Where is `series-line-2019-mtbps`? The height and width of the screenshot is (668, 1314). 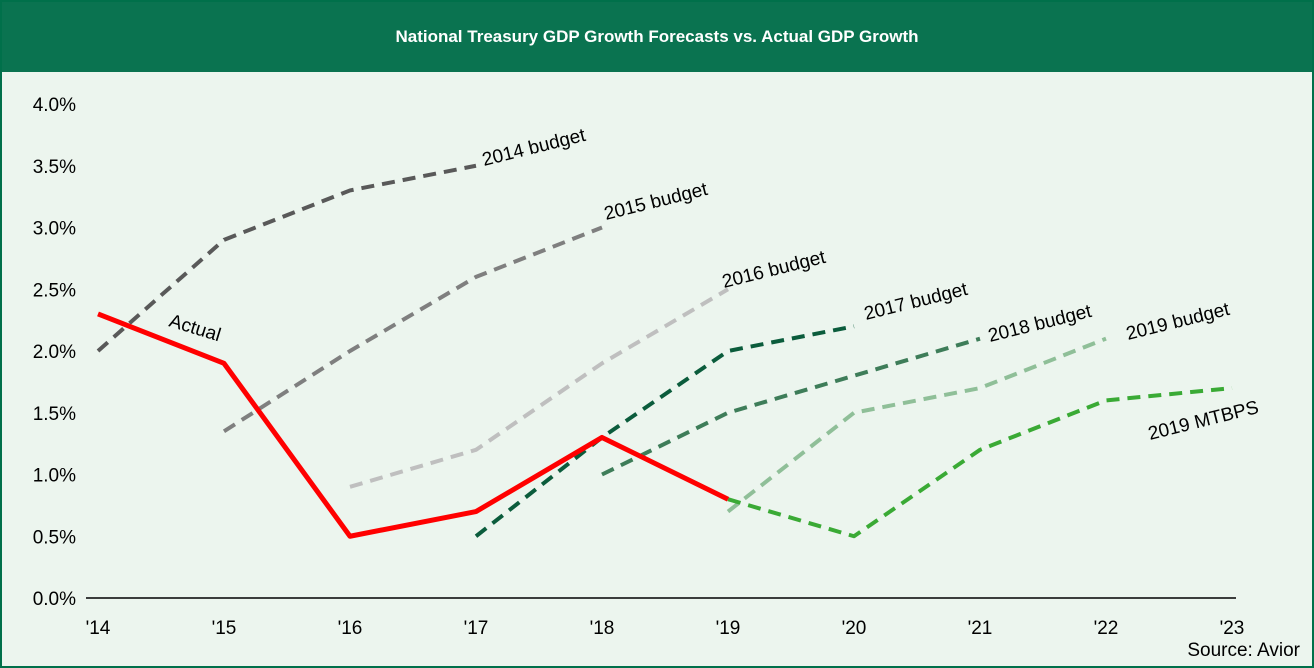 series-line-2019-mtbps is located at coordinates (980, 462).